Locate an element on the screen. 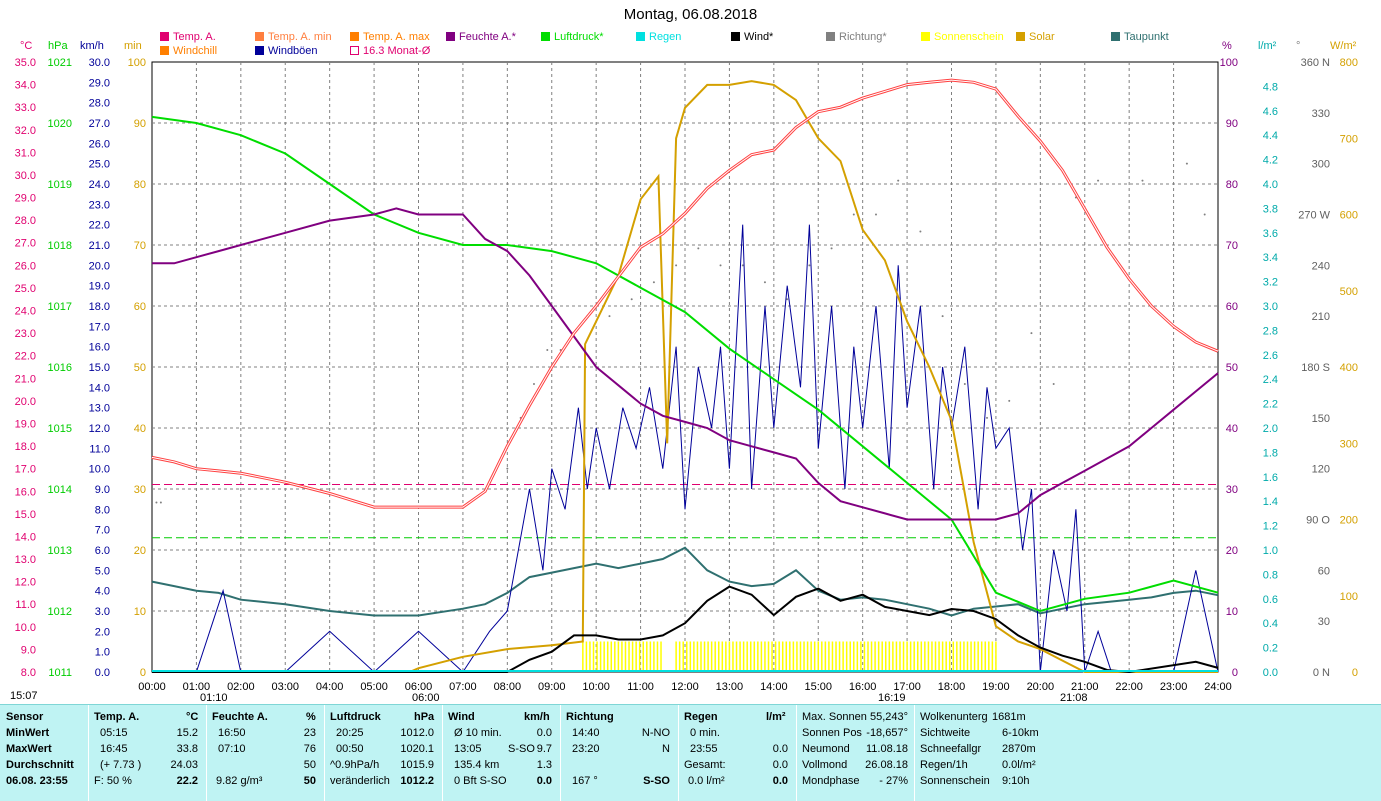  tick-kmh: 11.0 is located at coordinates (99, 449).